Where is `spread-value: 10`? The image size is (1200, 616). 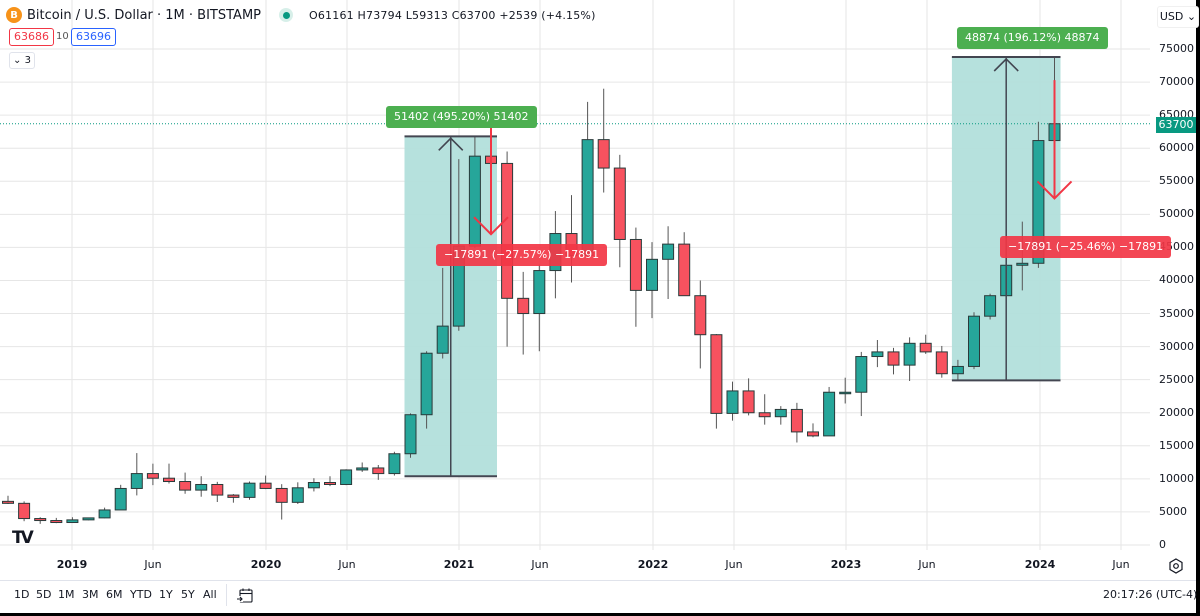
spread-value: 10 is located at coordinates (62, 36).